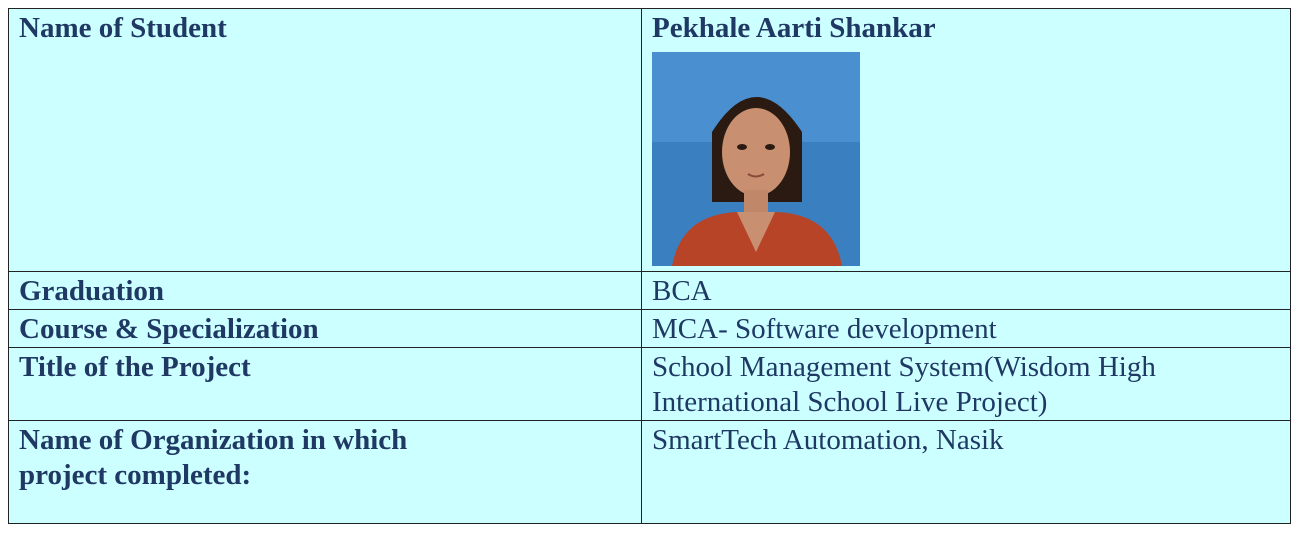 The height and width of the screenshot is (540, 1299). Describe the element at coordinates (325, 328) in the screenshot. I see `label-cell: Course & Specialization` at that location.